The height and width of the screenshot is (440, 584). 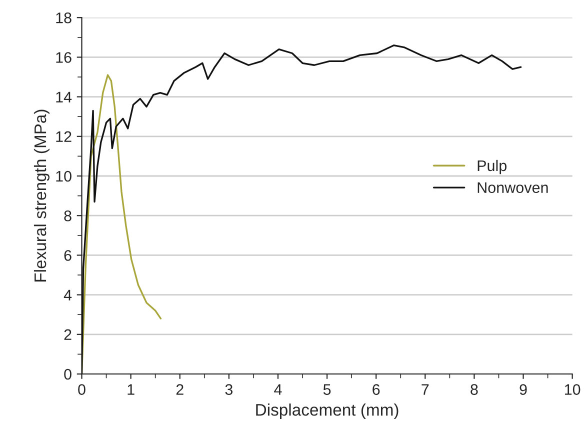 What do you see at coordinates (523, 389) in the screenshot?
I see `x-tick-label: 9` at bounding box center [523, 389].